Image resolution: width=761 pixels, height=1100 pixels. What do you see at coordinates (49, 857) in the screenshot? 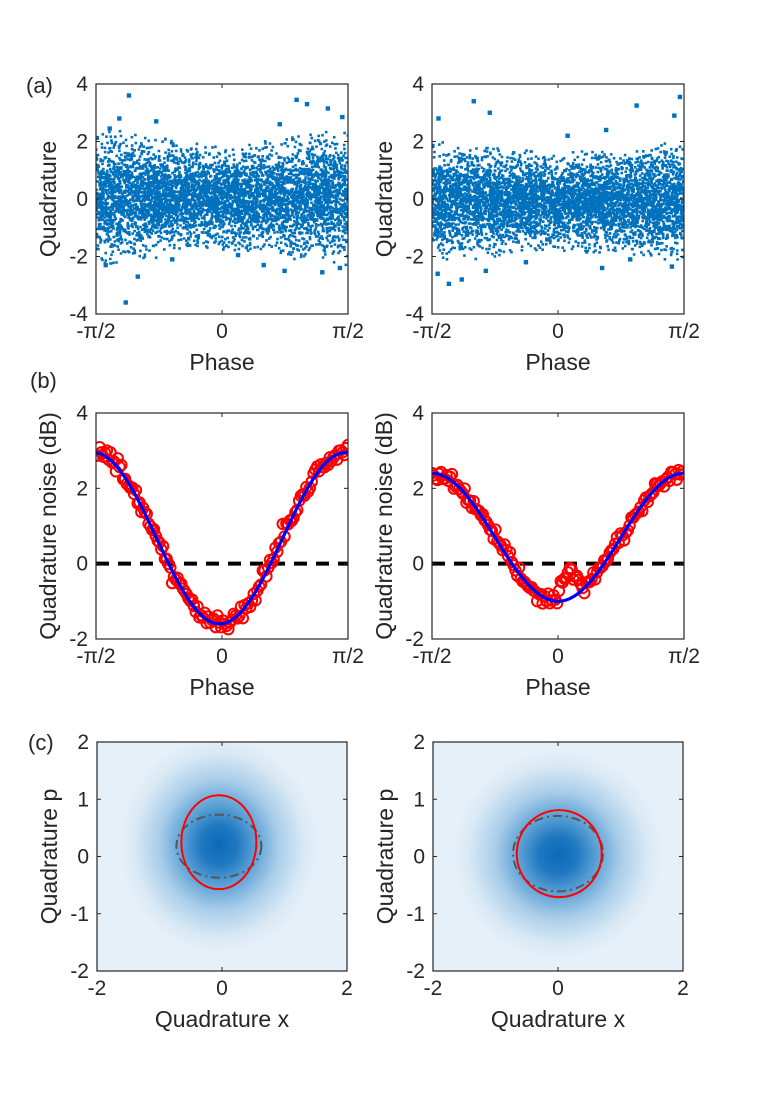
I see `y-axis-label: Quadrature p` at bounding box center [49, 857].